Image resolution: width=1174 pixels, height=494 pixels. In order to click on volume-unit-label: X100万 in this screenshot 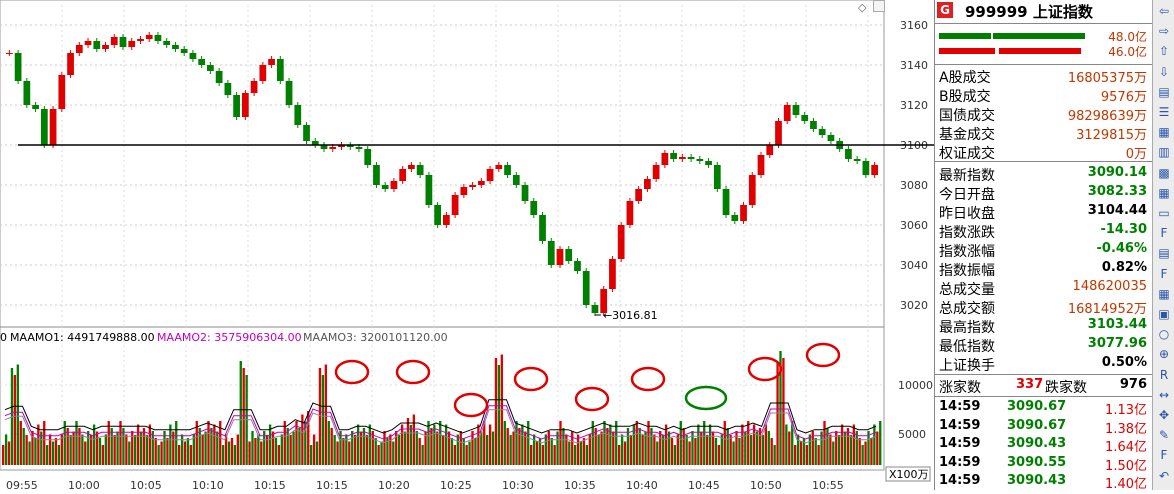, I will do `click(909, 474)`.